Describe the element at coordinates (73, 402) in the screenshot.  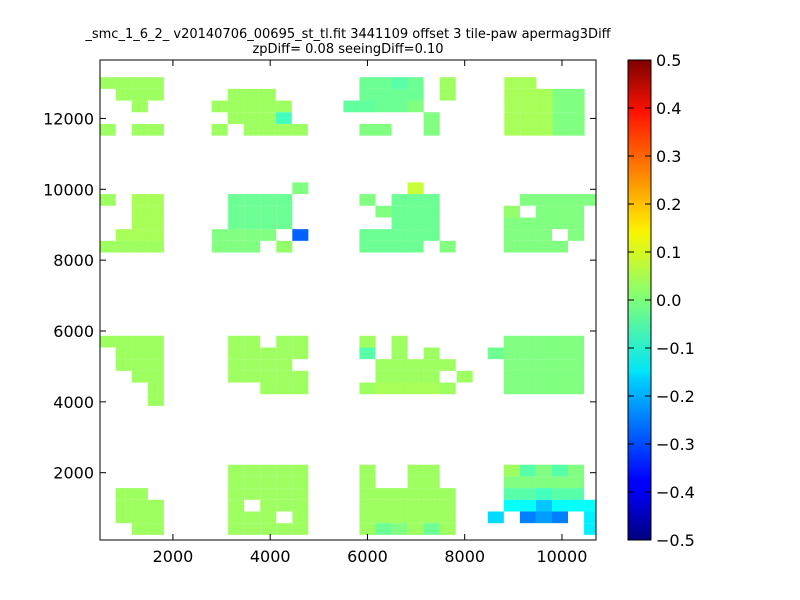
I see `y-tick-label: 4000` at that location.